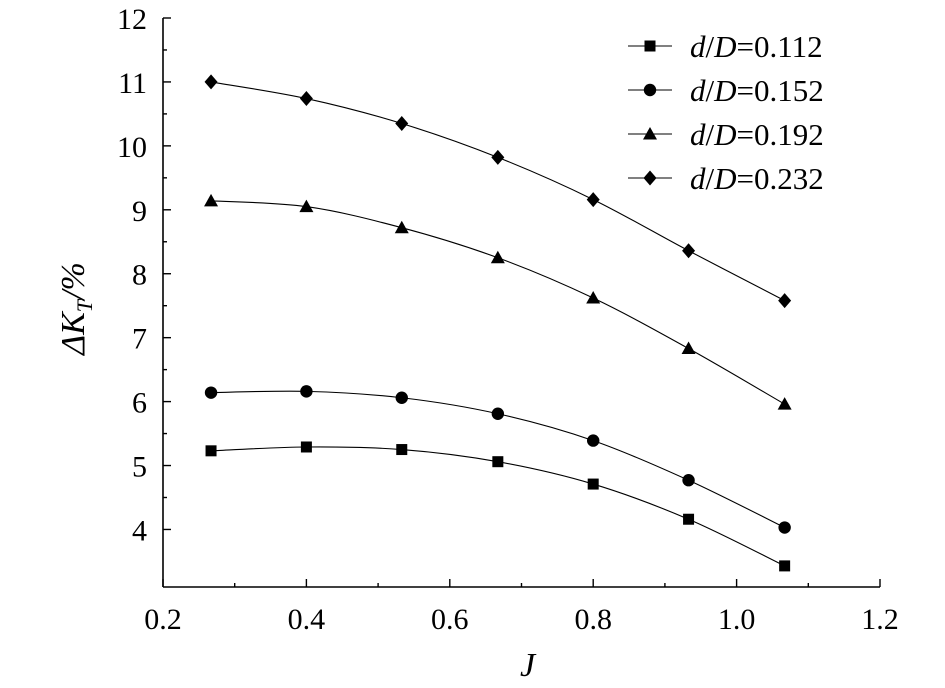 This screenshot has width=945, height=688. Describe the element at coordinates (757, 90) in the screenshot. I see `legend-label: d/D=0.152` at that location.